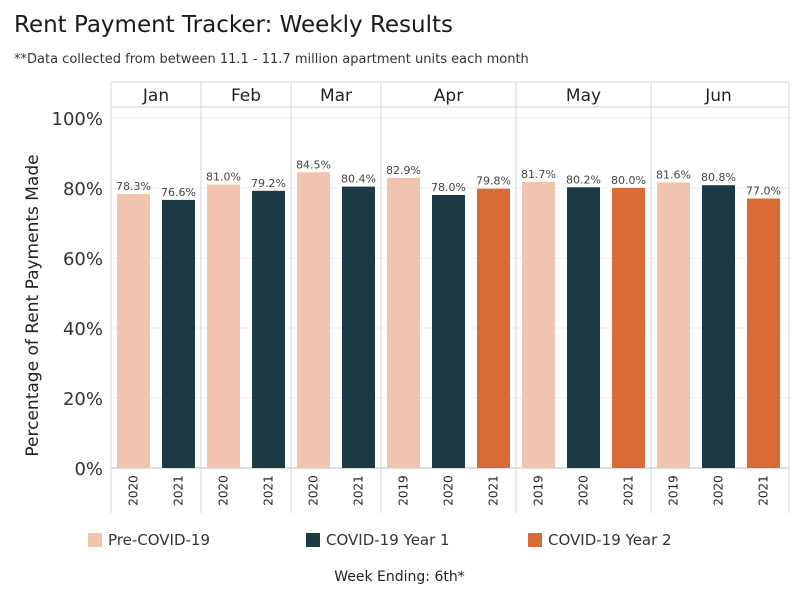 This screenshot has height=599, width=799. What do you see at coordinates (583, 328) in the screenshot?
I see `bar-may-2020` at bounding box center [583, 328].